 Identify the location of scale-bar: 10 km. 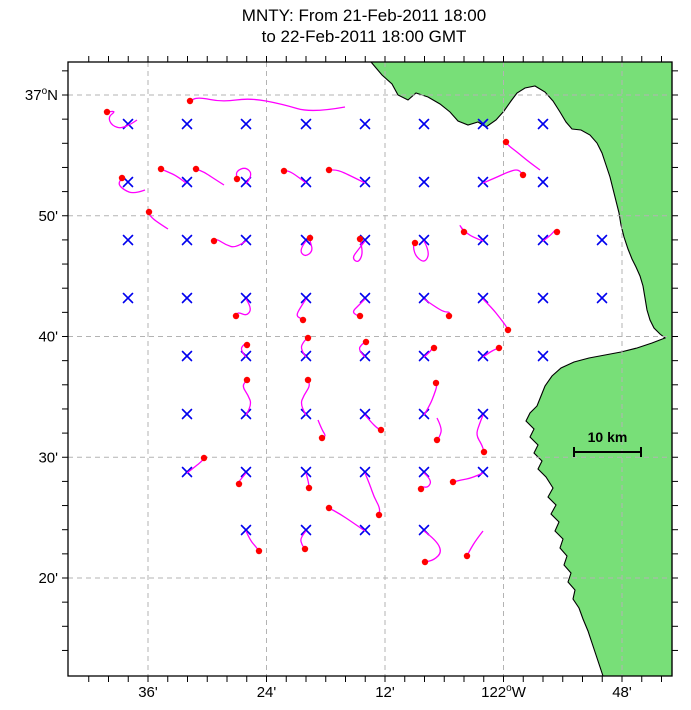
(607, 443).